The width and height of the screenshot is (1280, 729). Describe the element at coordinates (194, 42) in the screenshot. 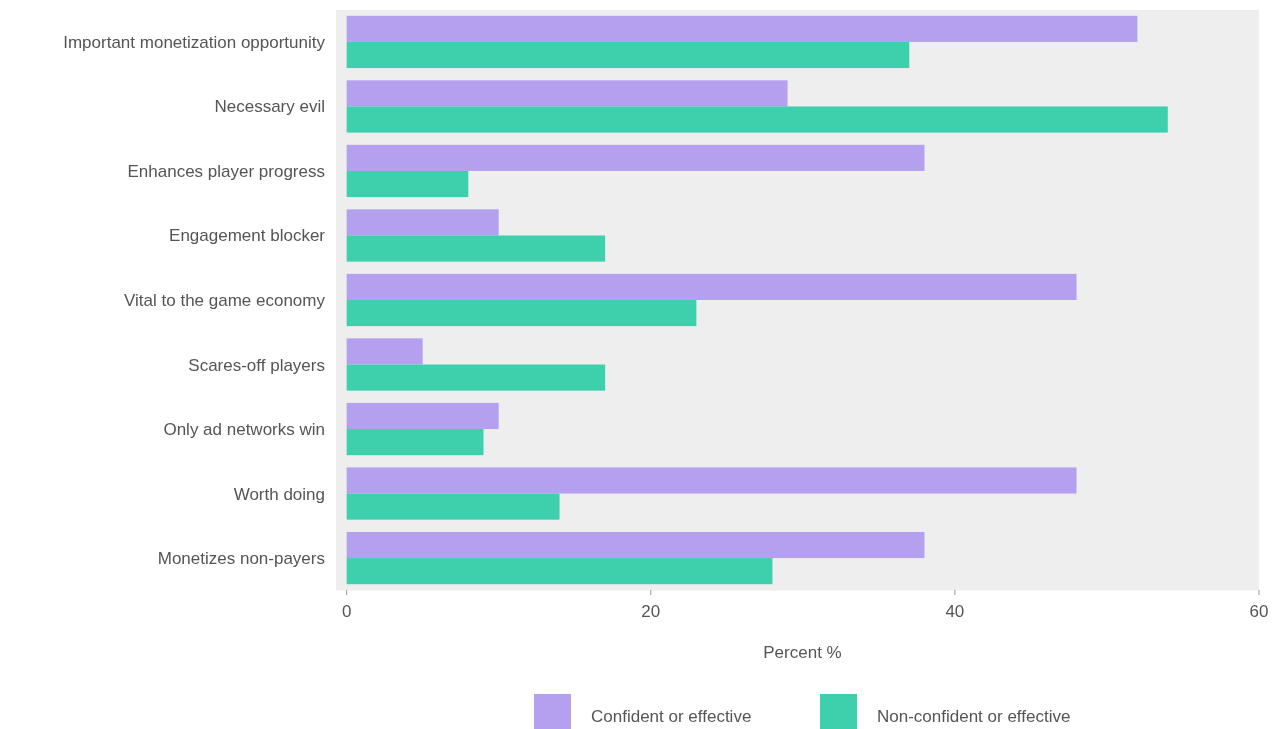

I see `y-tick-label: Important monetization opportunity` at that location.